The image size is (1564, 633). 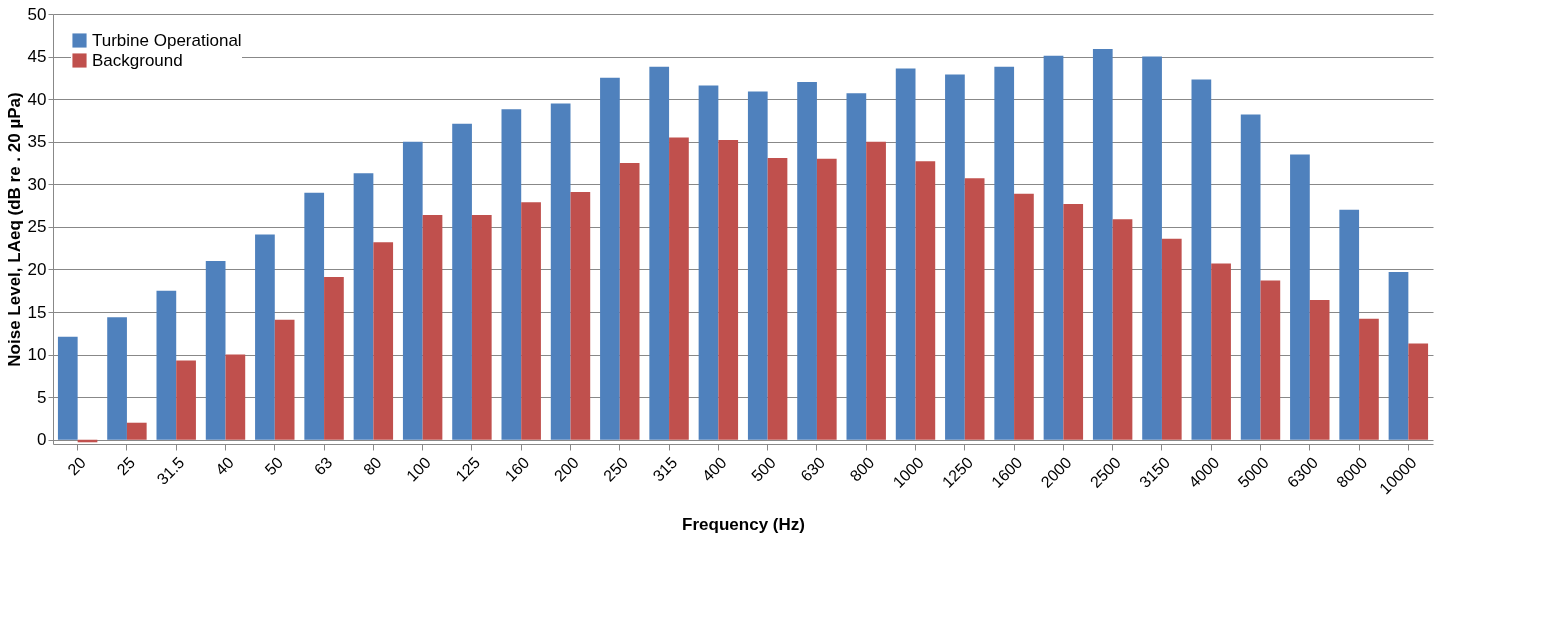 What do you see at coordinates (126, 466) in the screenshot?
I see `x-tick-label: 25` at bounding box center [126, 466].